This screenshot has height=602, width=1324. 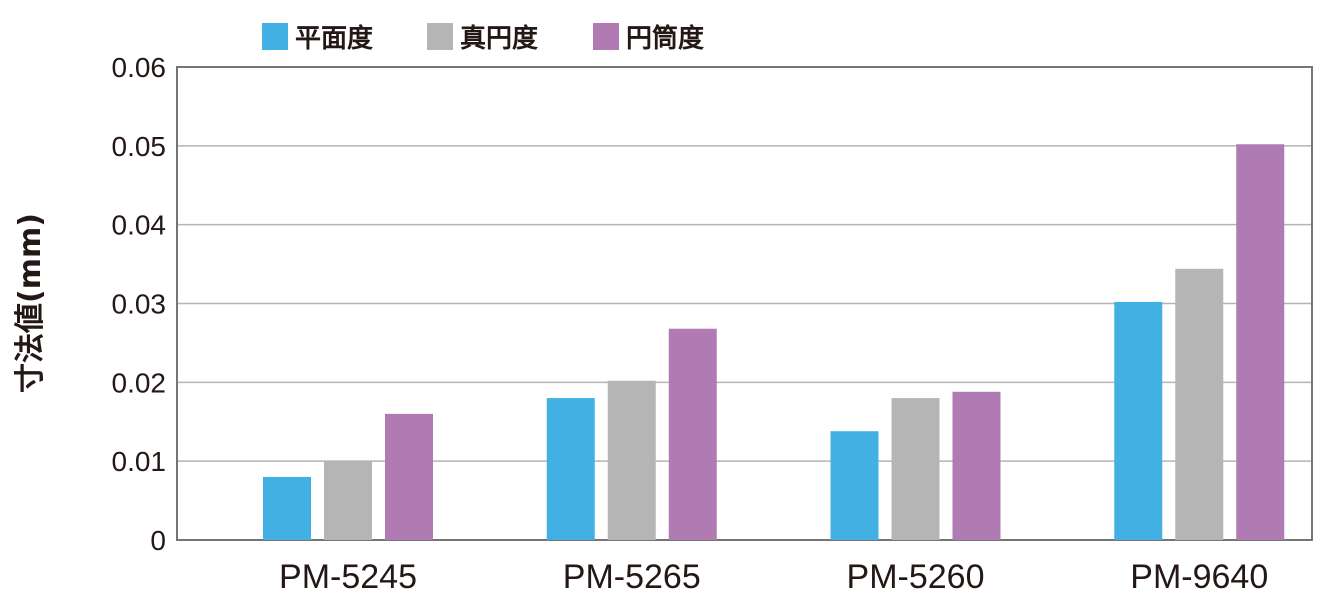 What do you see at coordinates (139, 382) in the screenshot?
I see `y-tick-label: 0.02` at bounding box center [139, 382].